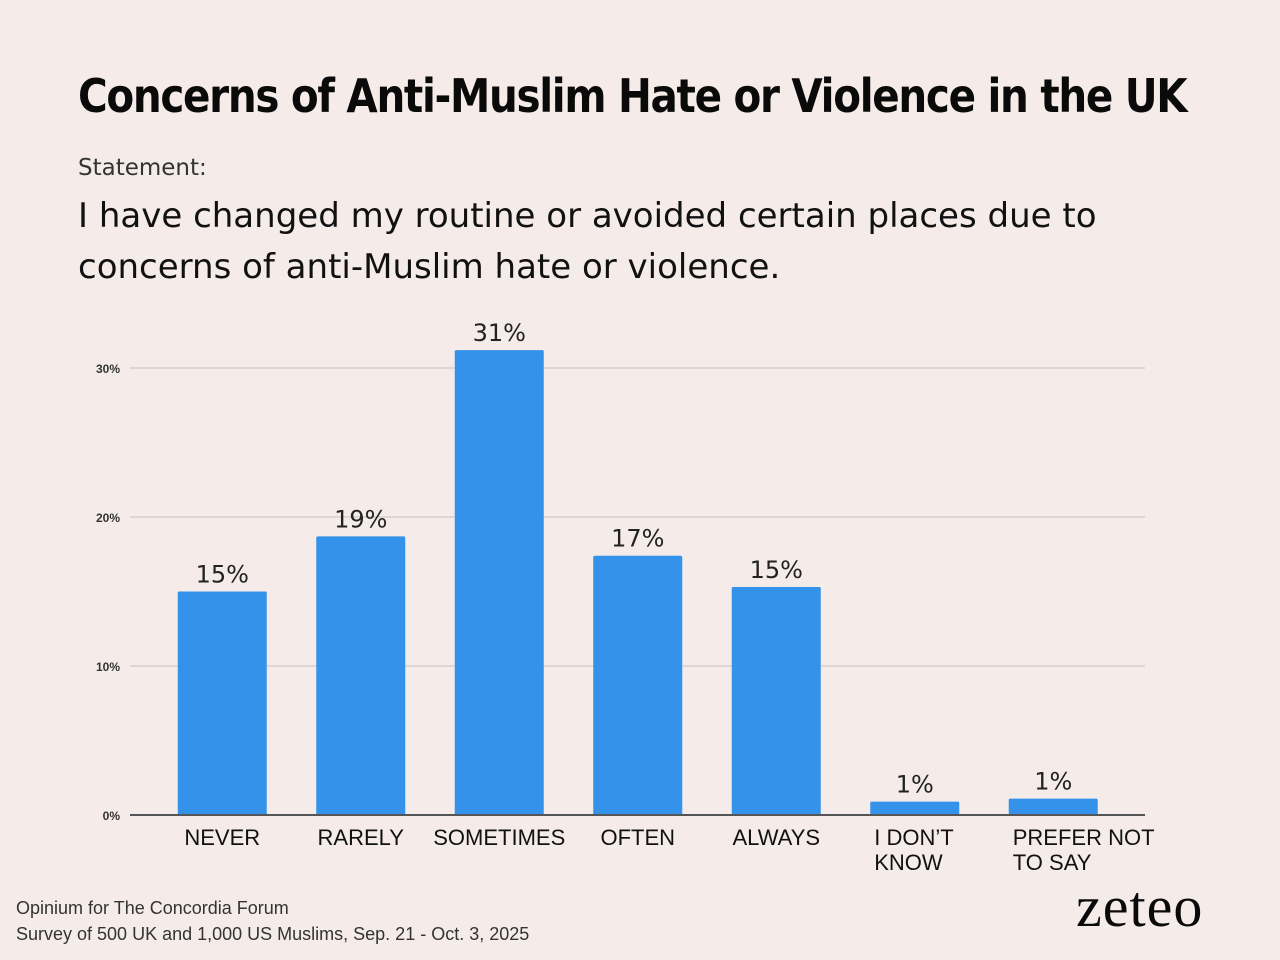 The image size is (1280, 960). Describe the element at coordinates (108, 369) in the screenshot. I see `y-tick-label: 30%` at that location.